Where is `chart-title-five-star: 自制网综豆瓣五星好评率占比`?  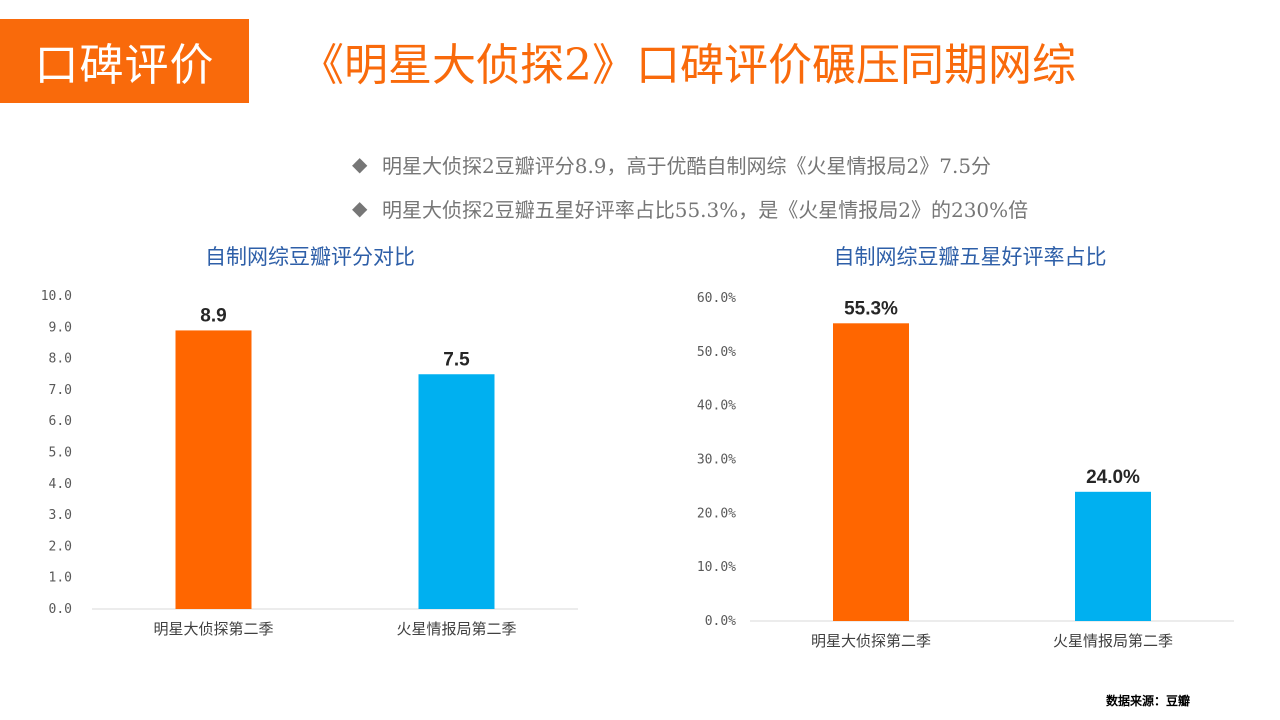 chart-title-five-star: 自制网综豆瓣五星好评率占比 is located at coordinates (970, 257).